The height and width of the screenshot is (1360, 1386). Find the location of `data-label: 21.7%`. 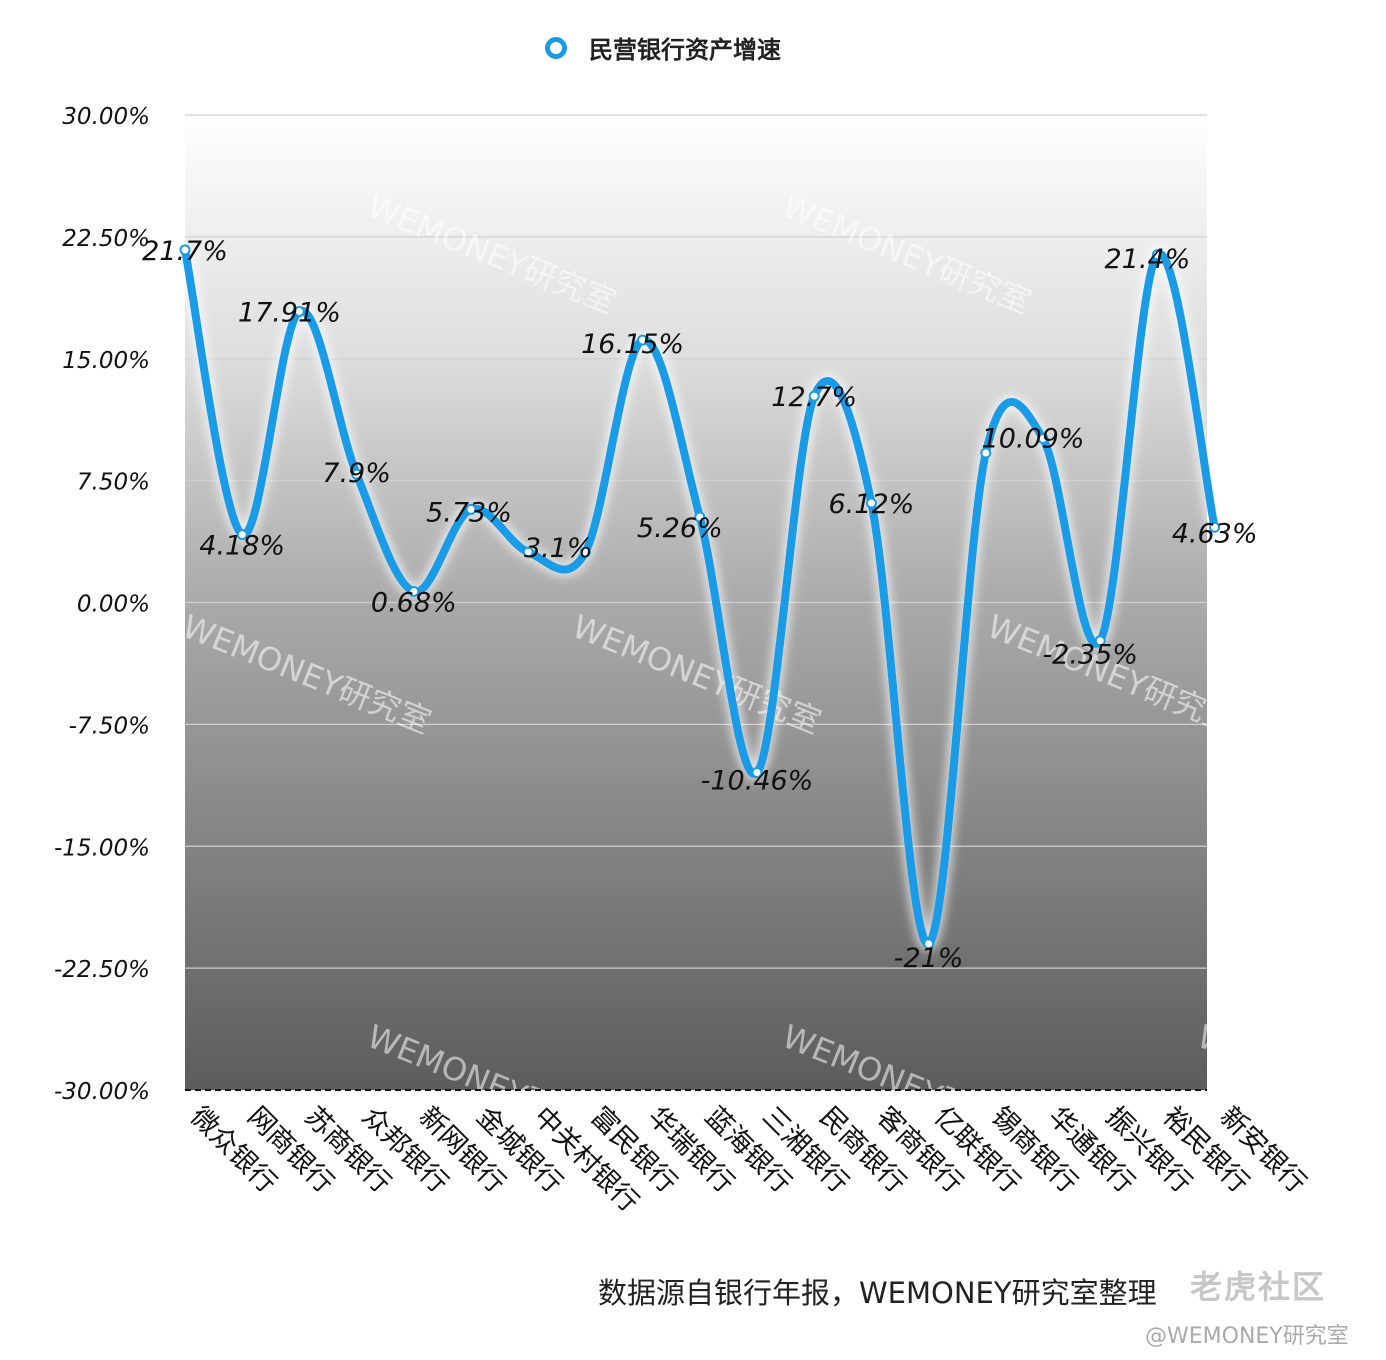

data-label: 21.7% is located at coordinates (185, 251).